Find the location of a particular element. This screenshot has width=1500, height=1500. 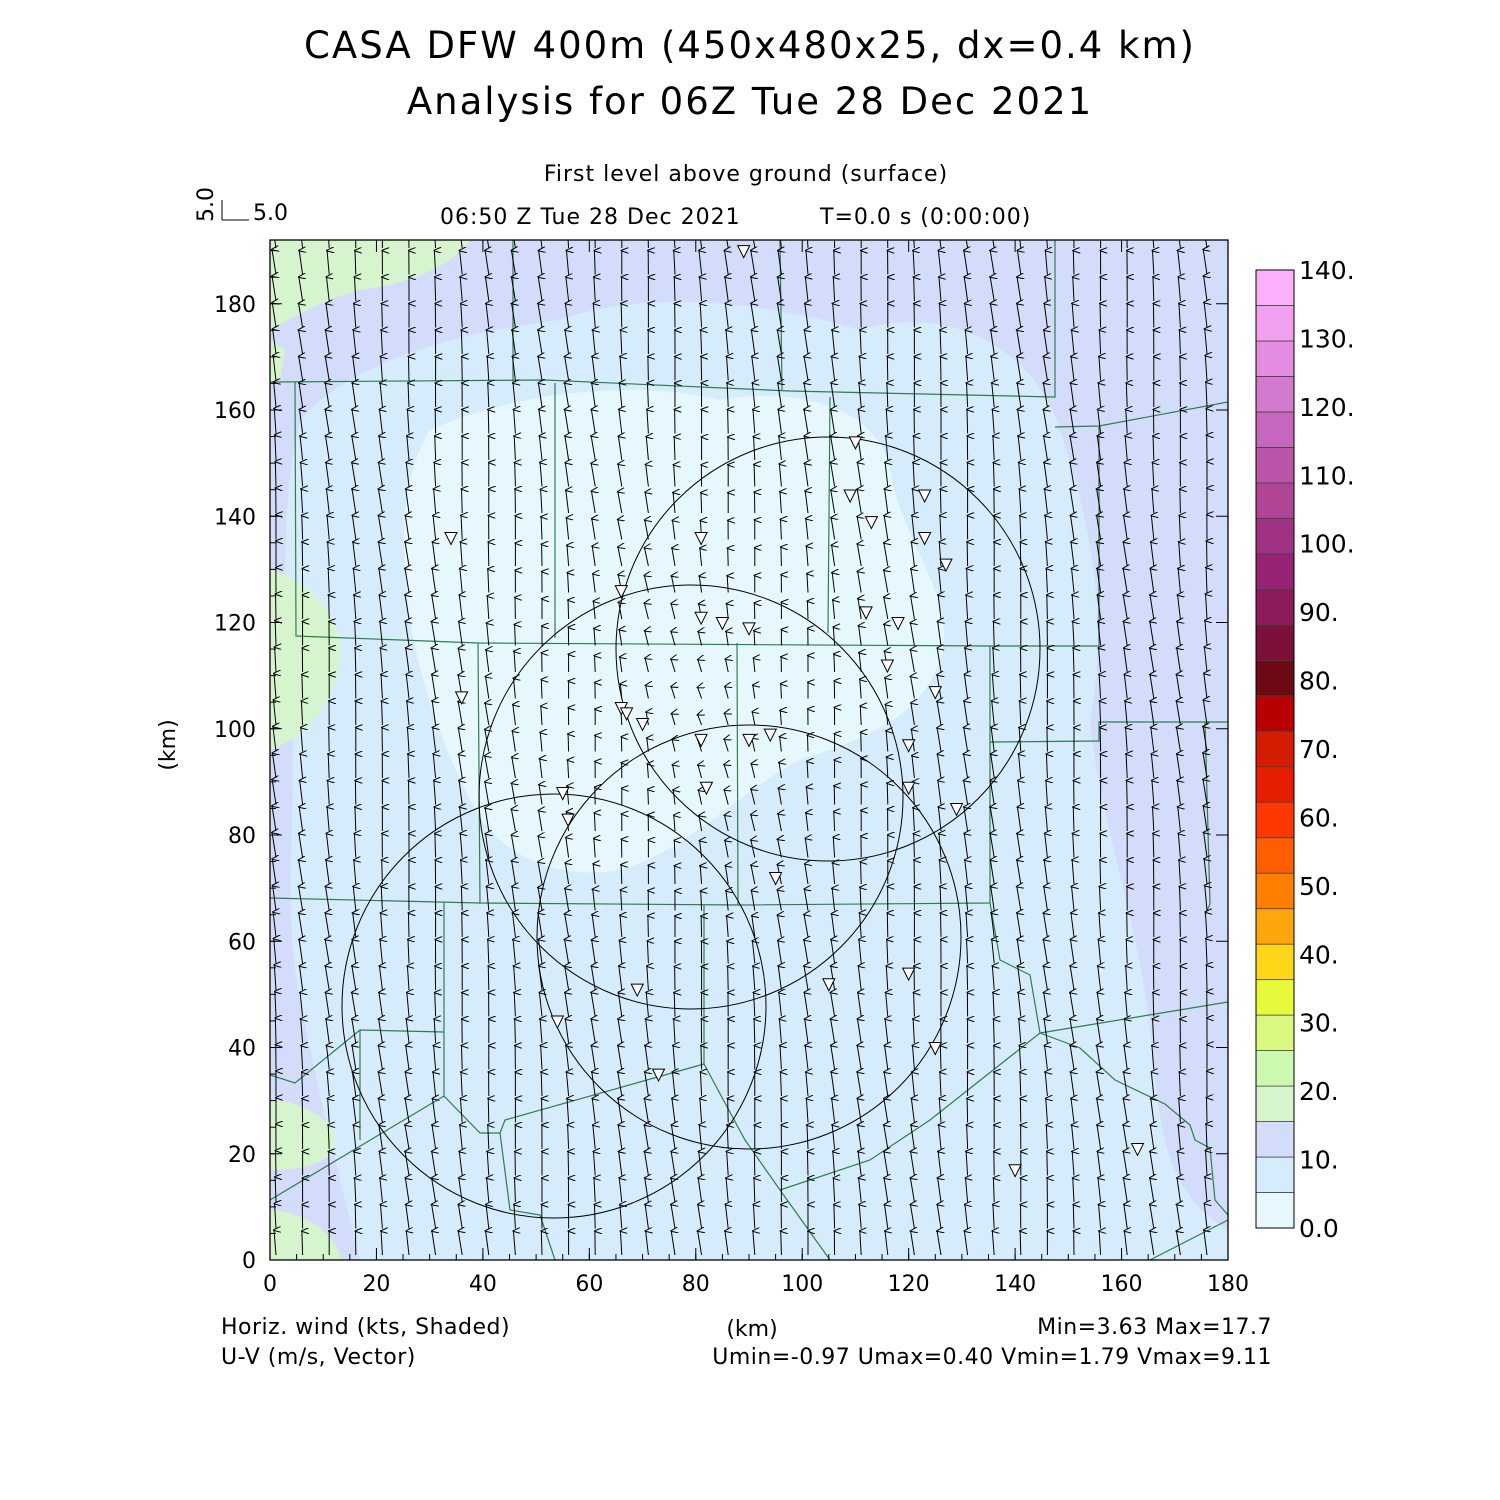

y-tick-label: 80 is located at coordinates (242, 836).